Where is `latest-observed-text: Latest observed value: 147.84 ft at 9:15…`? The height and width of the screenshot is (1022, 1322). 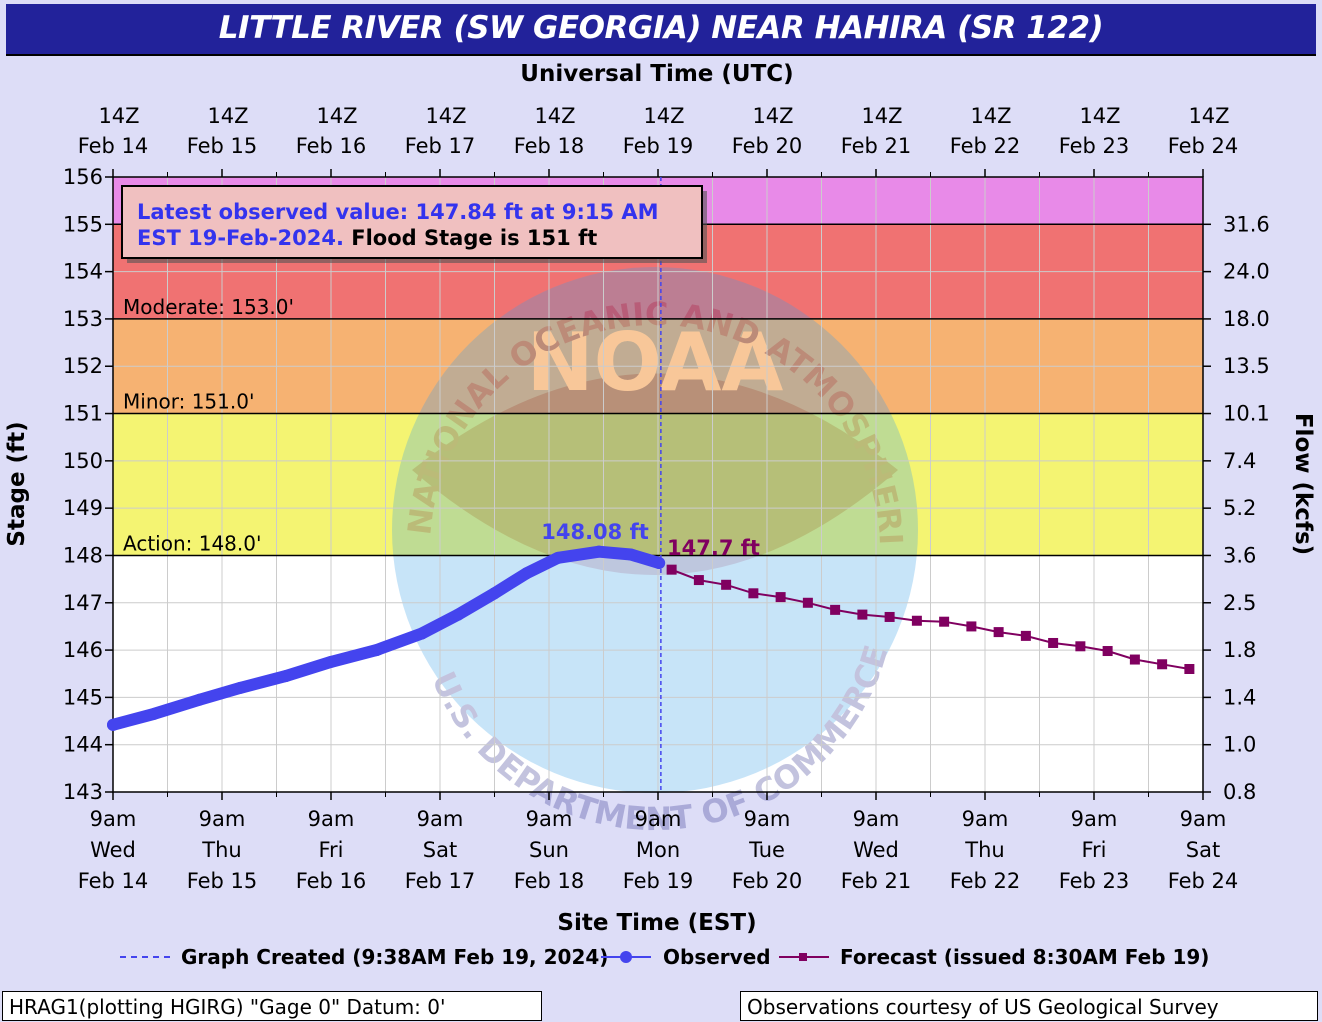
latest-observed-text: Latest observed value: 147.84 ft at 9:15… is located at coordinates (398, 212).